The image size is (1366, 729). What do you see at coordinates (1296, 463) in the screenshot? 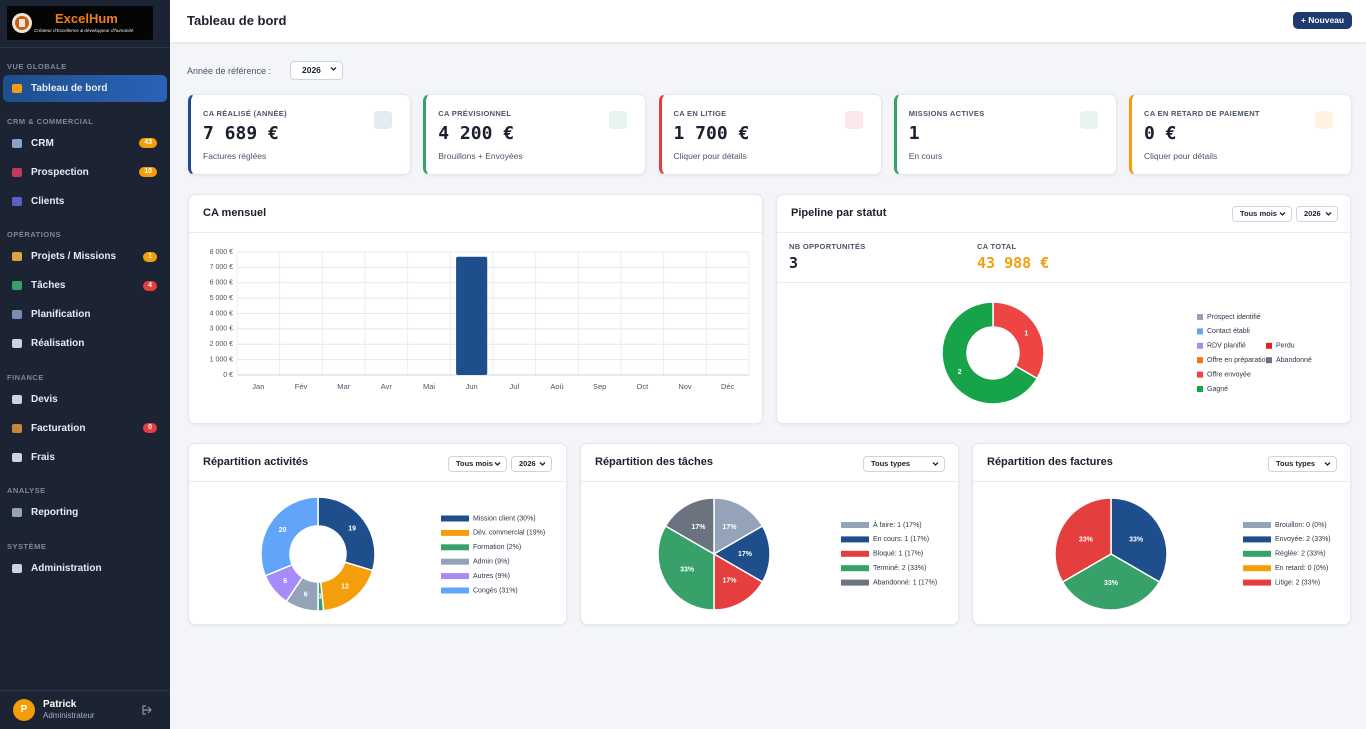
I see `select-value: Tous types` at bounding box center [1296, 463].